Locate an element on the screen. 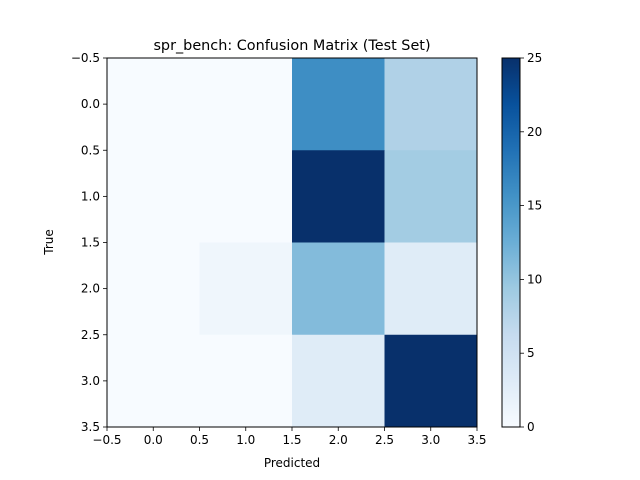 The height and width of the screenshot is (480, 640). chart-title: spr_bench: Confusion Matrix (Test Set) is located at coordinates (291, 46).